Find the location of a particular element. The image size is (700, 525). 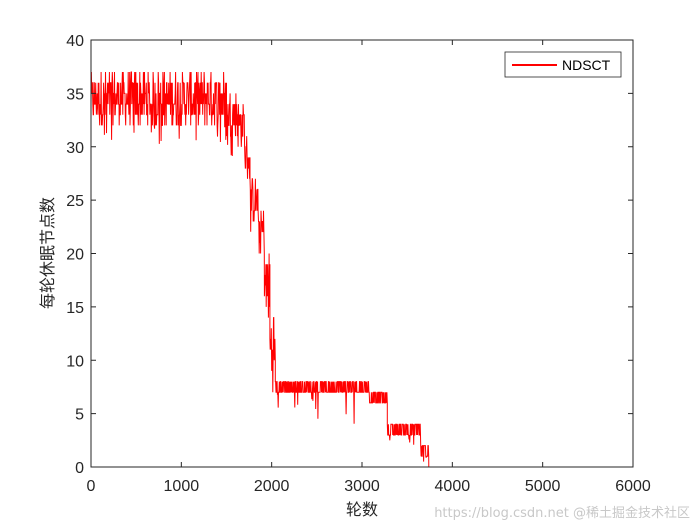

x-tick-label: 2000 is located at coordinates (272, 486).